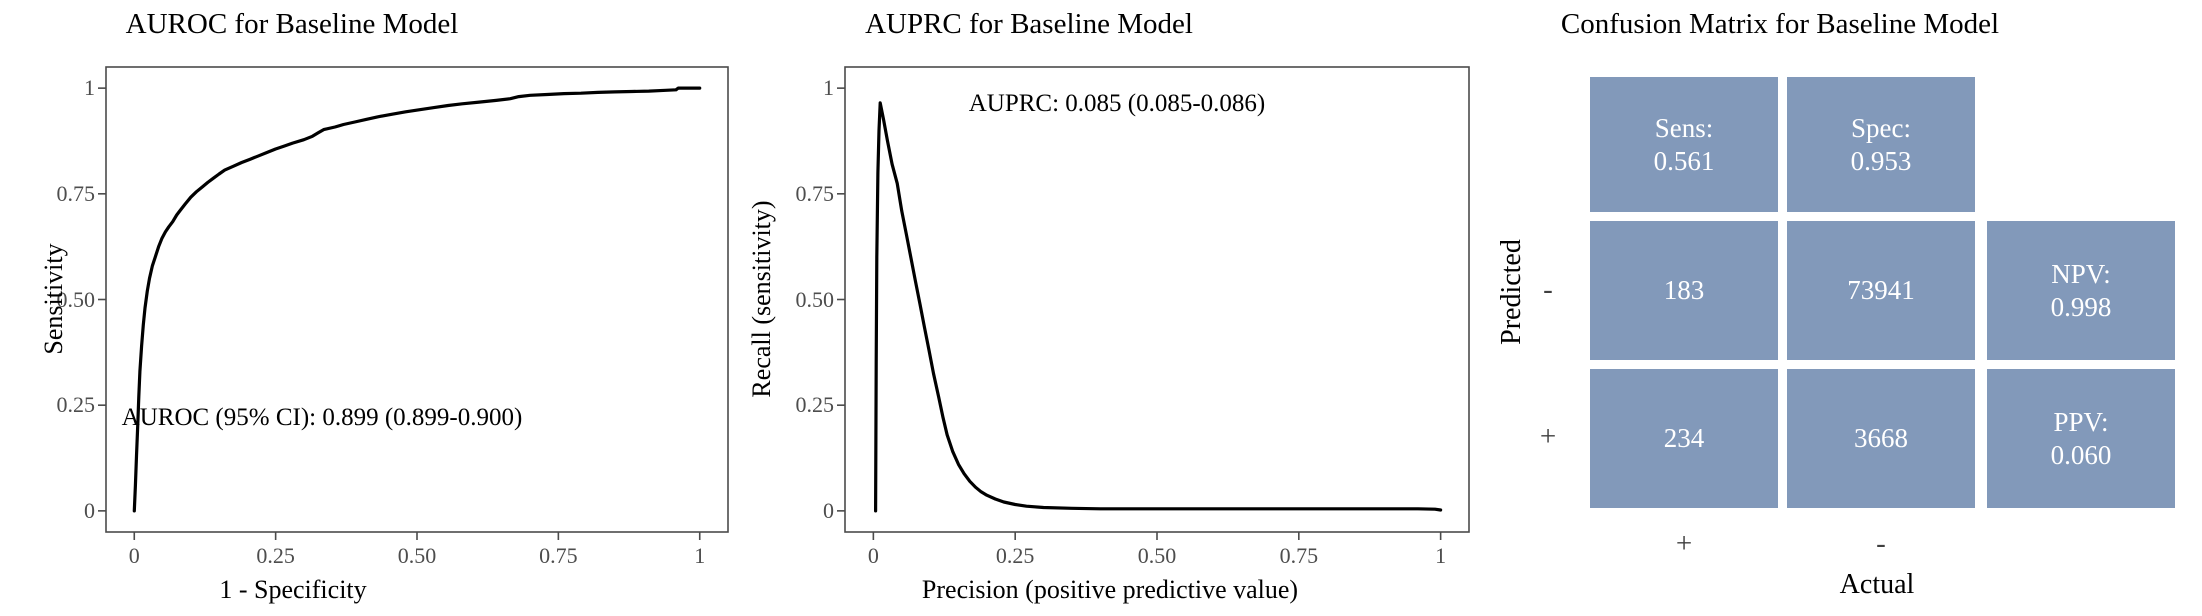  Describe the element at coordinates (322, 417) in the screenshot. I see `auroc-annotation: AUROC (95% CI): 0.899 (0.899-0.900)` at that location.